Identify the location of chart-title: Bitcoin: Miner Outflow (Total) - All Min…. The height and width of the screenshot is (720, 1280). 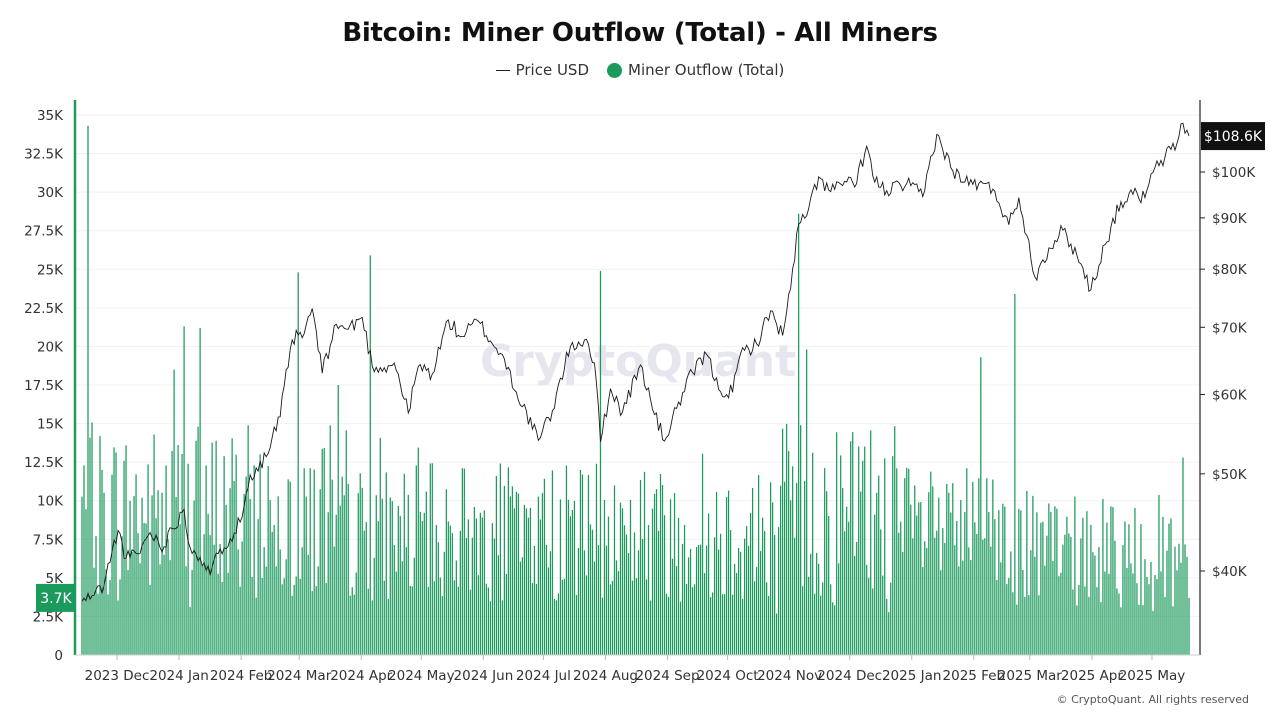
(640, 33).